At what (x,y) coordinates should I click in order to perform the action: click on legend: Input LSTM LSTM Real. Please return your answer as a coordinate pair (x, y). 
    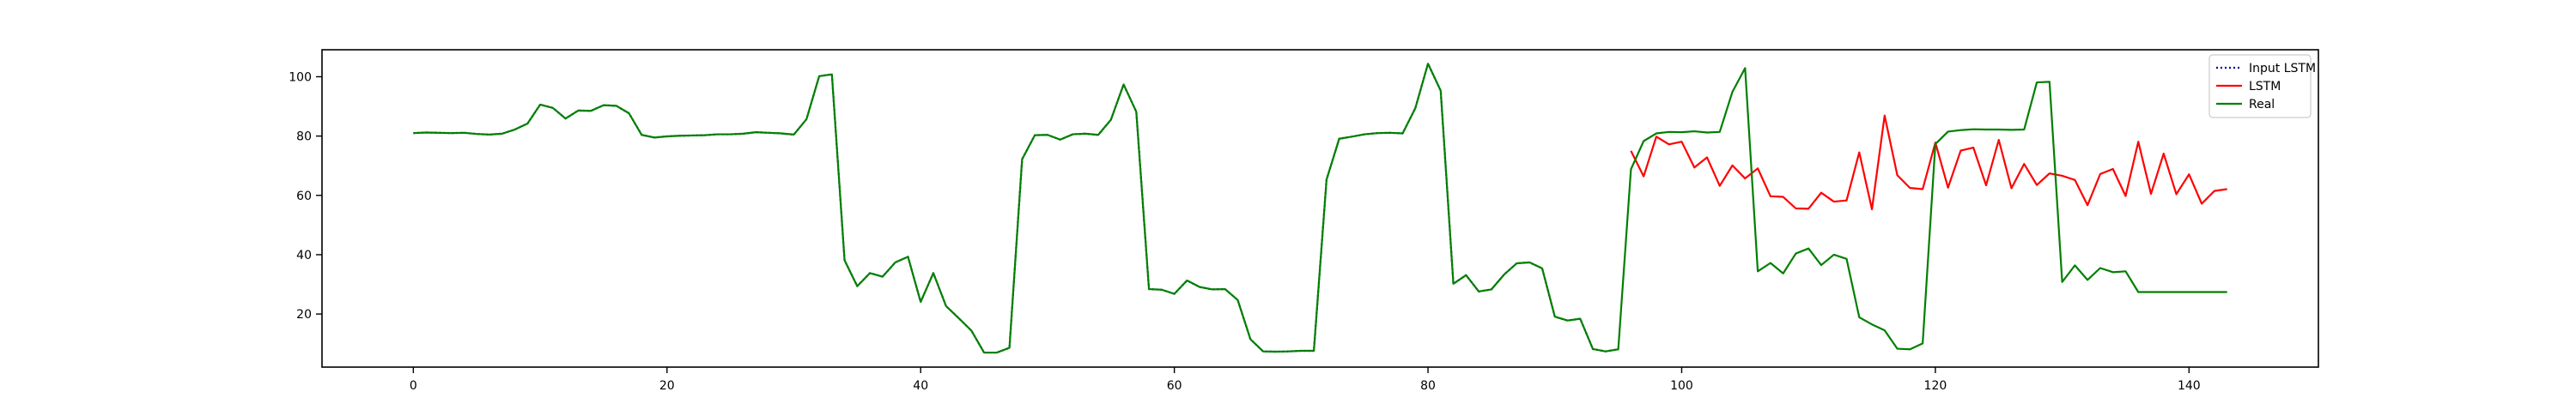
    Looking at the image, I should click on (2262, 86).